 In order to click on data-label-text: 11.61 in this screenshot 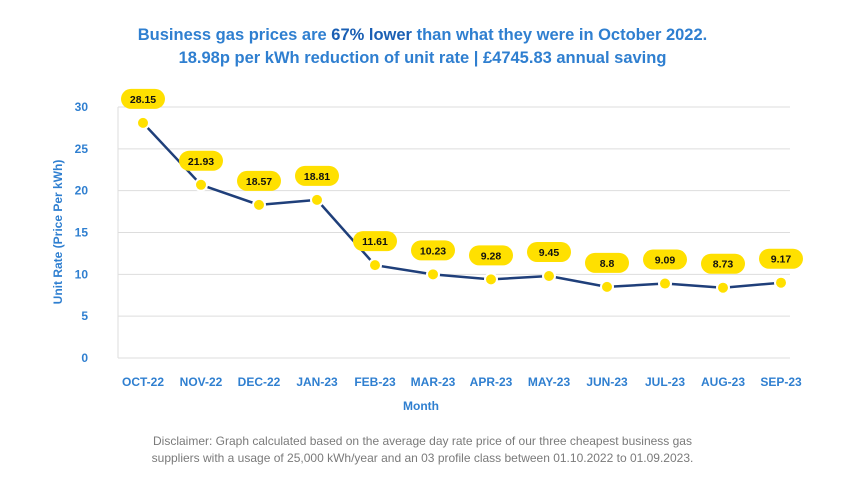, I will do `click(375, 242)`.